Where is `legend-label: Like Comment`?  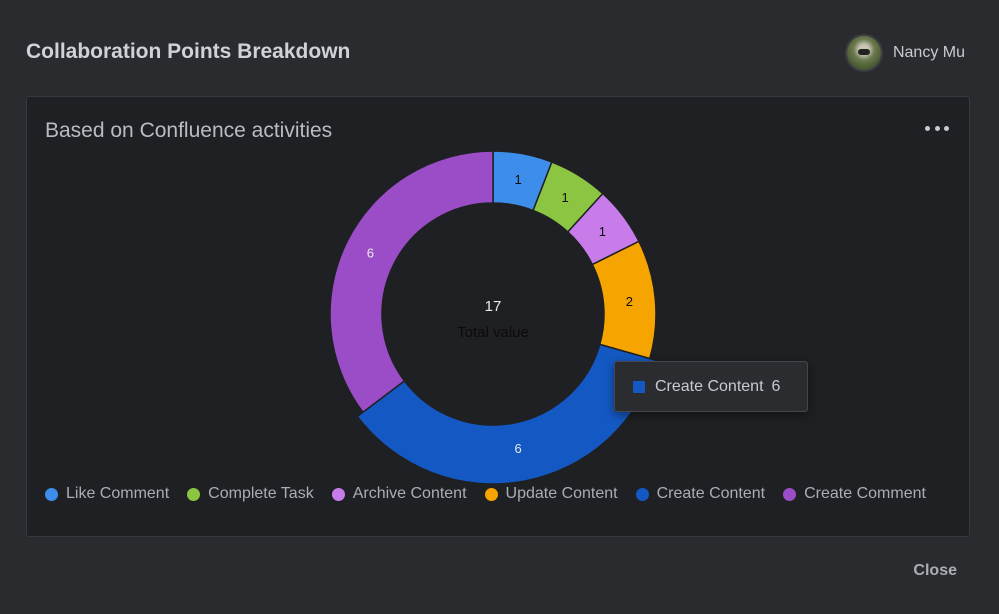 legend-label: Like Comment is located at coordinates (118, 493).